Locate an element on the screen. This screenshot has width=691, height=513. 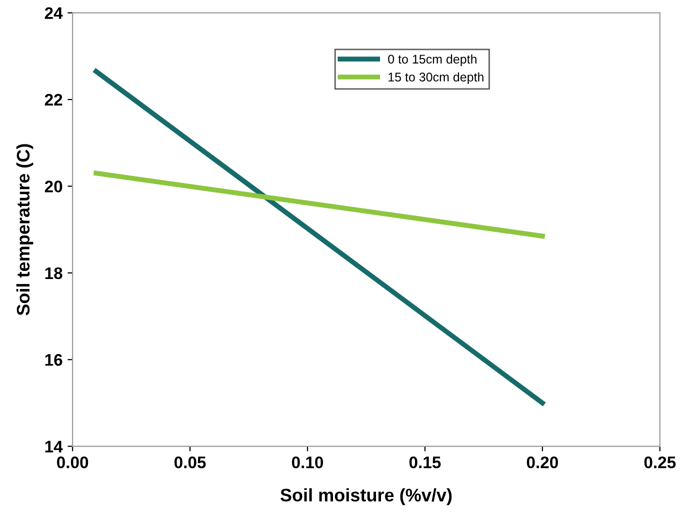
x-tick-label: 0.10 is located at coordinates (308, 462).